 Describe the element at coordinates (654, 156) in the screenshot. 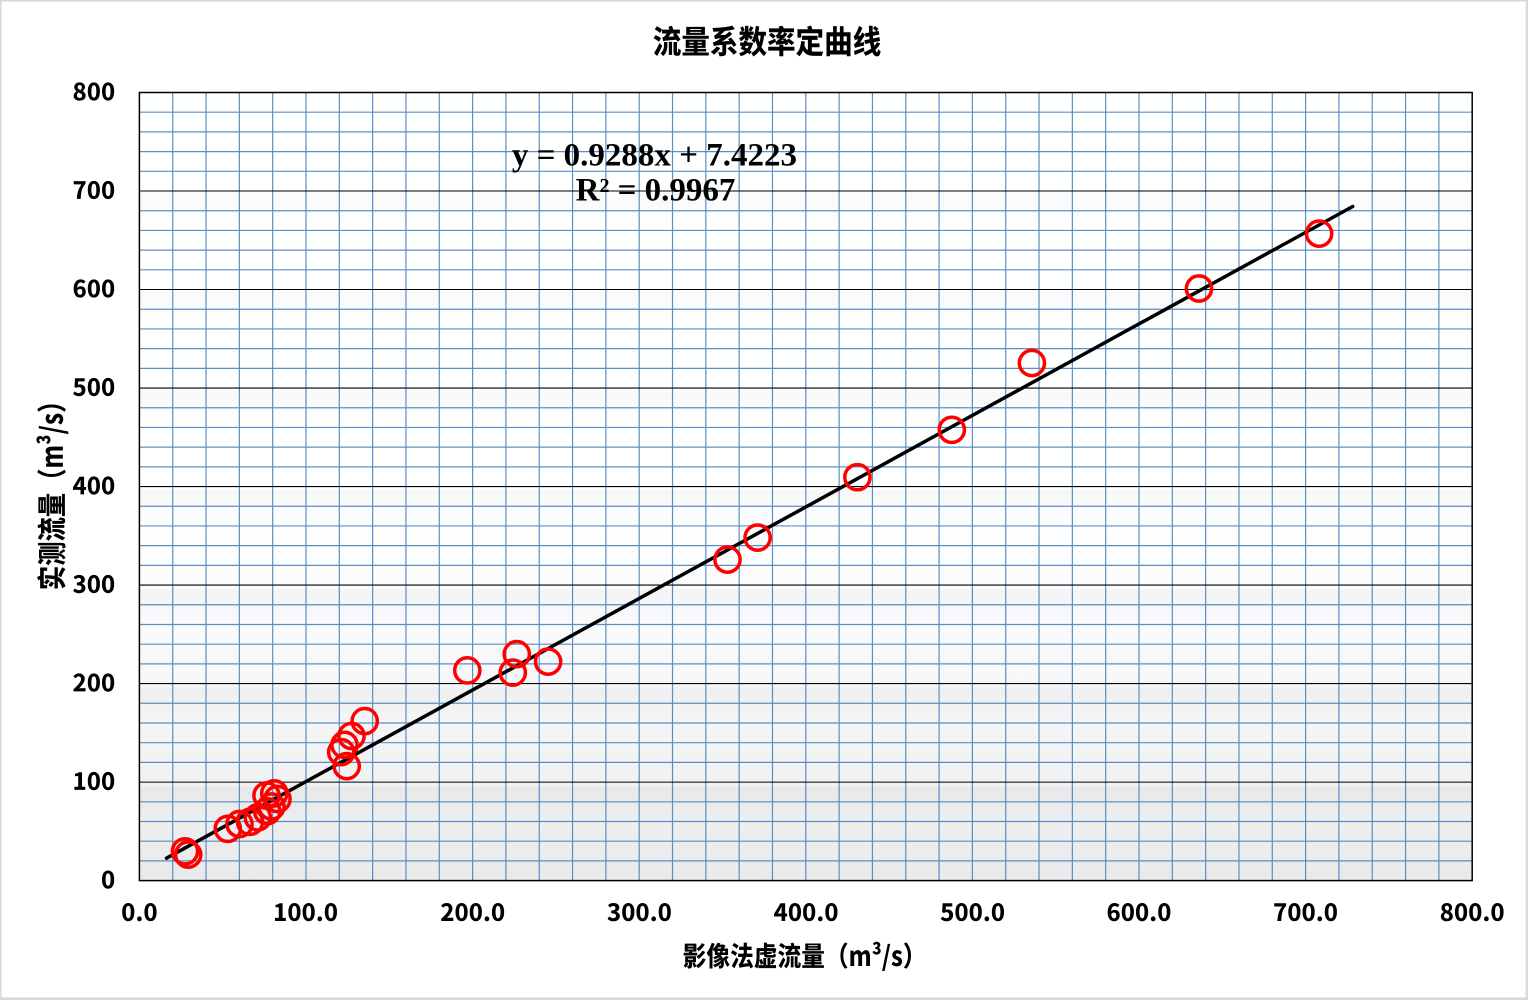

I see `svg-text: y = 0.9288x + 7.4223` at that location.